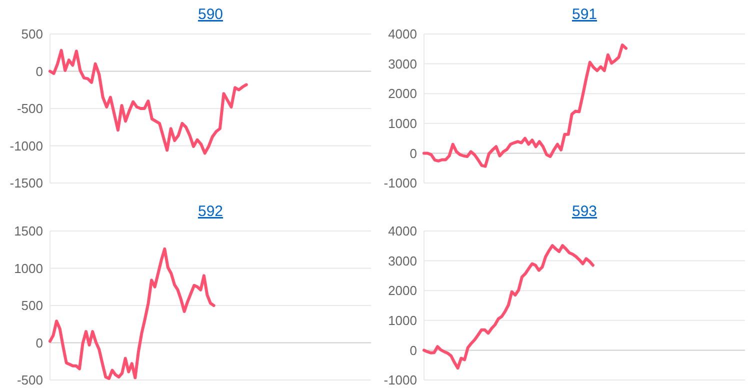 Image resolution: width=749 pixels, height=390 pixels. I want to click on y-tick-label: -1500, so click(26, 183).